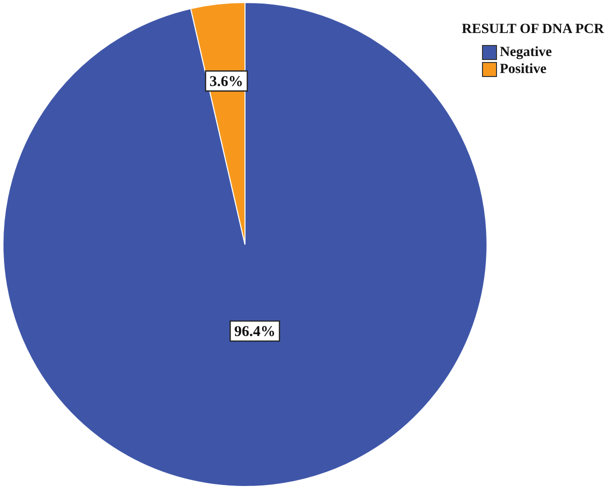 This screenshot has width=608, height=489. What do you see at coordinates (533, 30) in the screenshot?
I see `legend-title: RESULT OF DNA PCR` at bounding box center [533, 30].